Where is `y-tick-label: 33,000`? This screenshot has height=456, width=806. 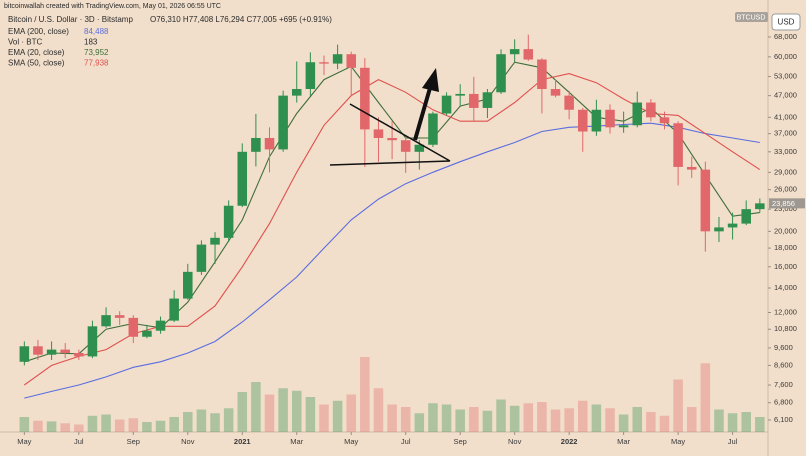 y-tick-label: 33,000 is located at coordinates (785, 151).